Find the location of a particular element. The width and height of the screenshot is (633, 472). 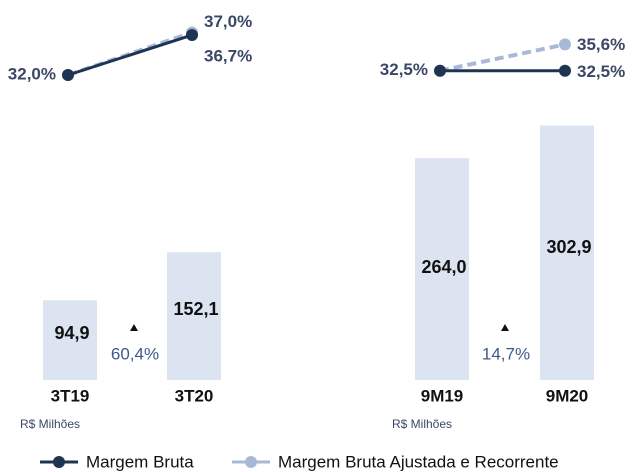

bar-value-label: 264,0 is located at coordinates (443, 267).